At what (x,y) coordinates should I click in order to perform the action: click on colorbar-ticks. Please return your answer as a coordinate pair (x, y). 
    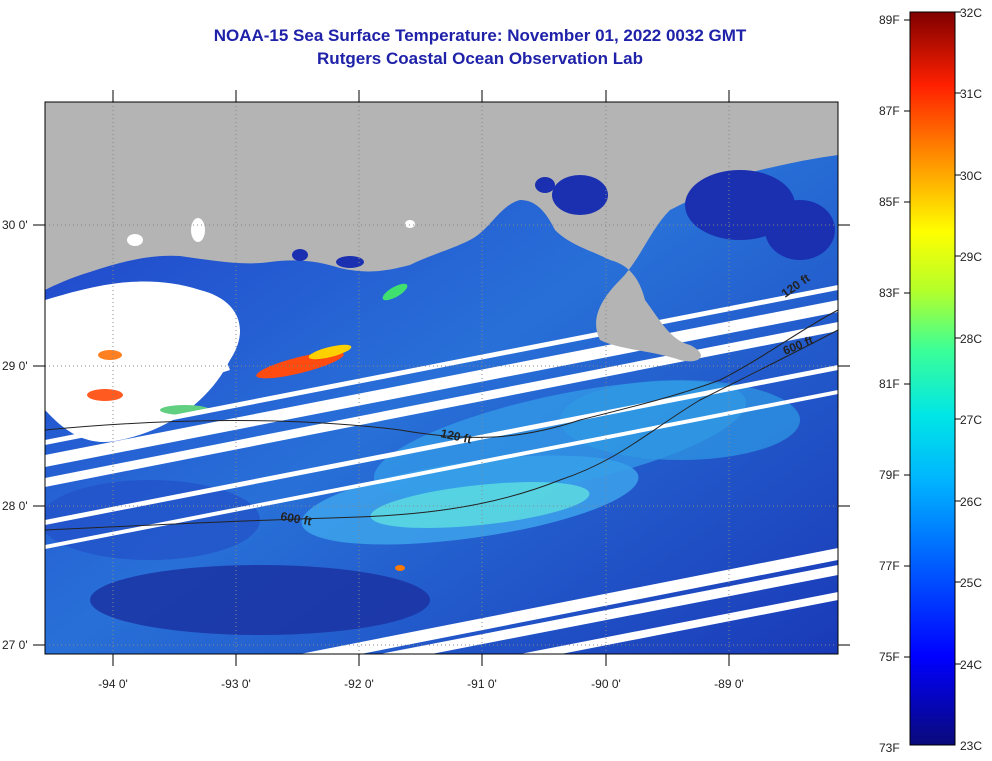
    Looking at the image, I should click on (932, 338).